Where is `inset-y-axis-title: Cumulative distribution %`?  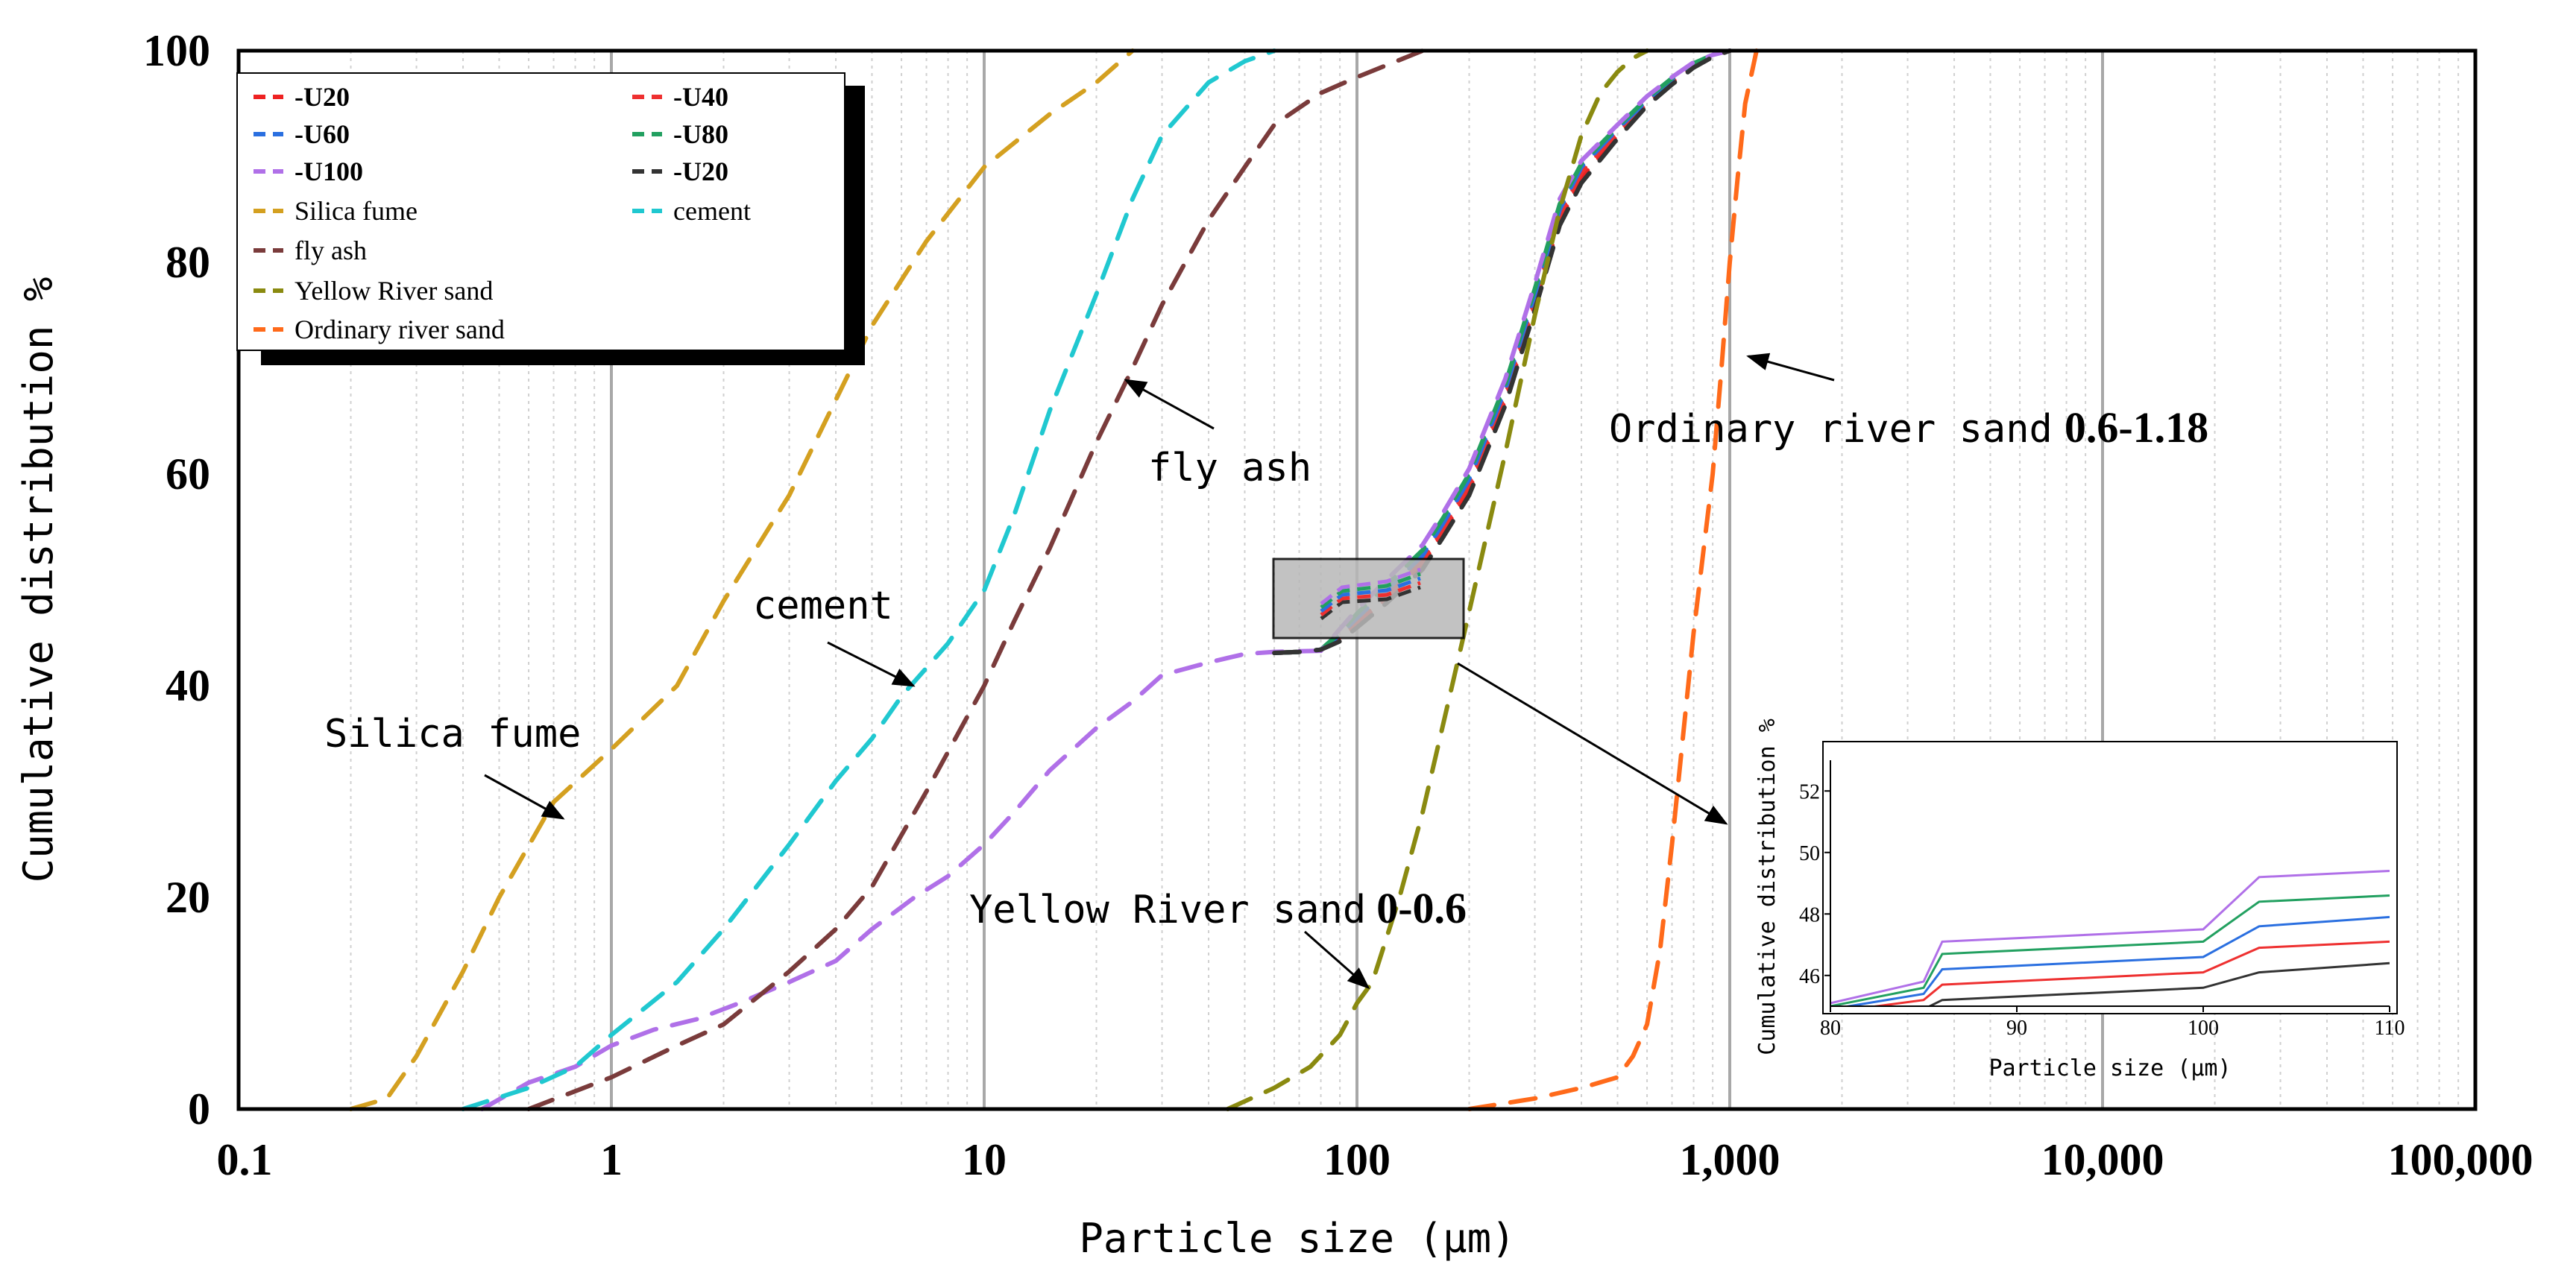 inset-y-axis-title: Cumulative distribution % is located at coordinates (1767, 887).